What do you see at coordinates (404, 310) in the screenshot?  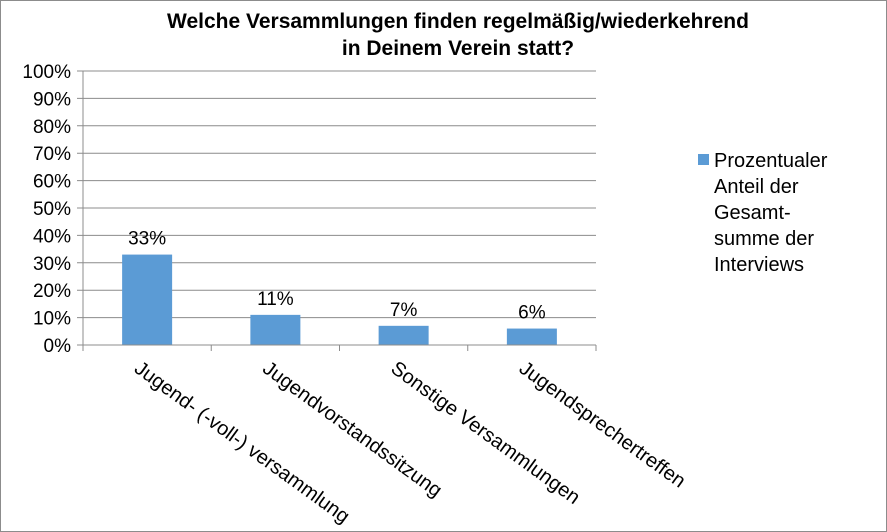 I see `data-label: 7%` at bounding box center [404, 310].